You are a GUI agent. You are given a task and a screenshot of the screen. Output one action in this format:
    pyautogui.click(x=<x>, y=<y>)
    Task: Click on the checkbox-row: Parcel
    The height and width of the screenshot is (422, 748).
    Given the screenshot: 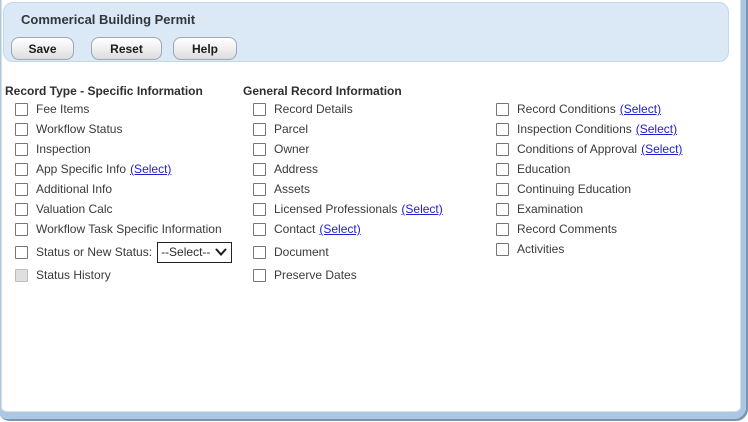 What is the action you would take?
    pyautogui.click(x=364, y=129)
    